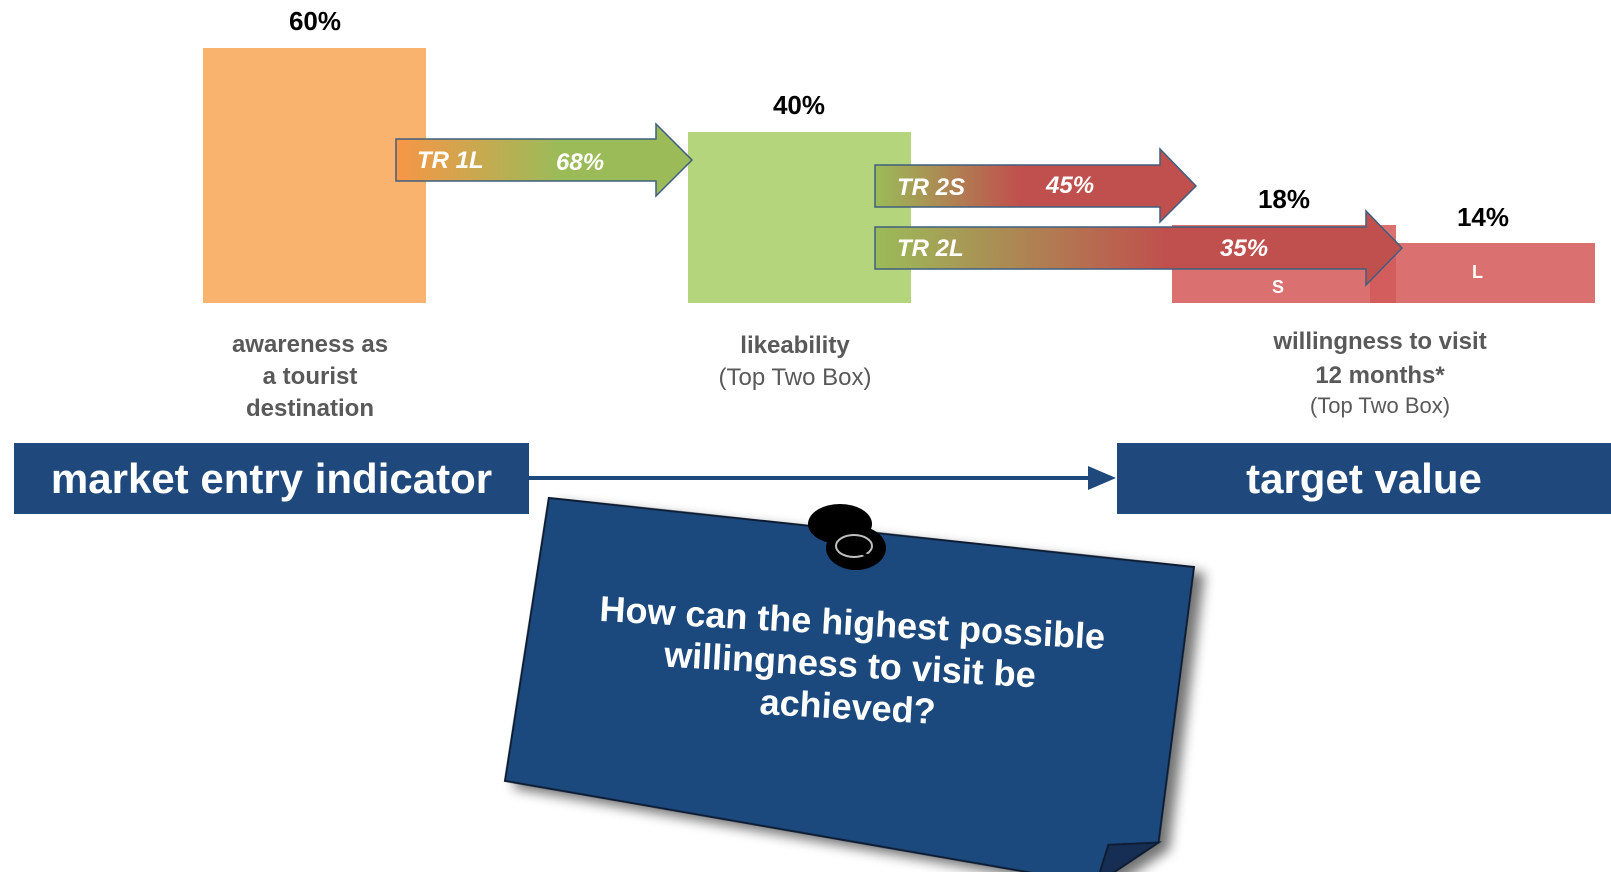 This screenshot has height=872, width=1611. I want to click on tr2s-rate: 45%, so click(1070, 185).